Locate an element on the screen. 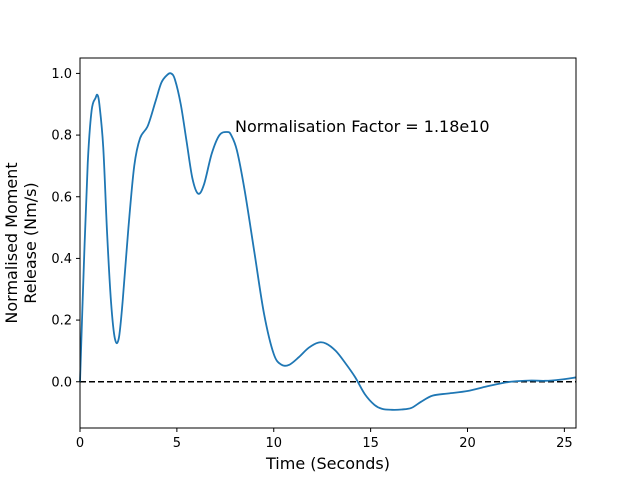 This screenshot has height=480, width=640. y-tick-label: 0.4 is located at coordinates (61, 259).